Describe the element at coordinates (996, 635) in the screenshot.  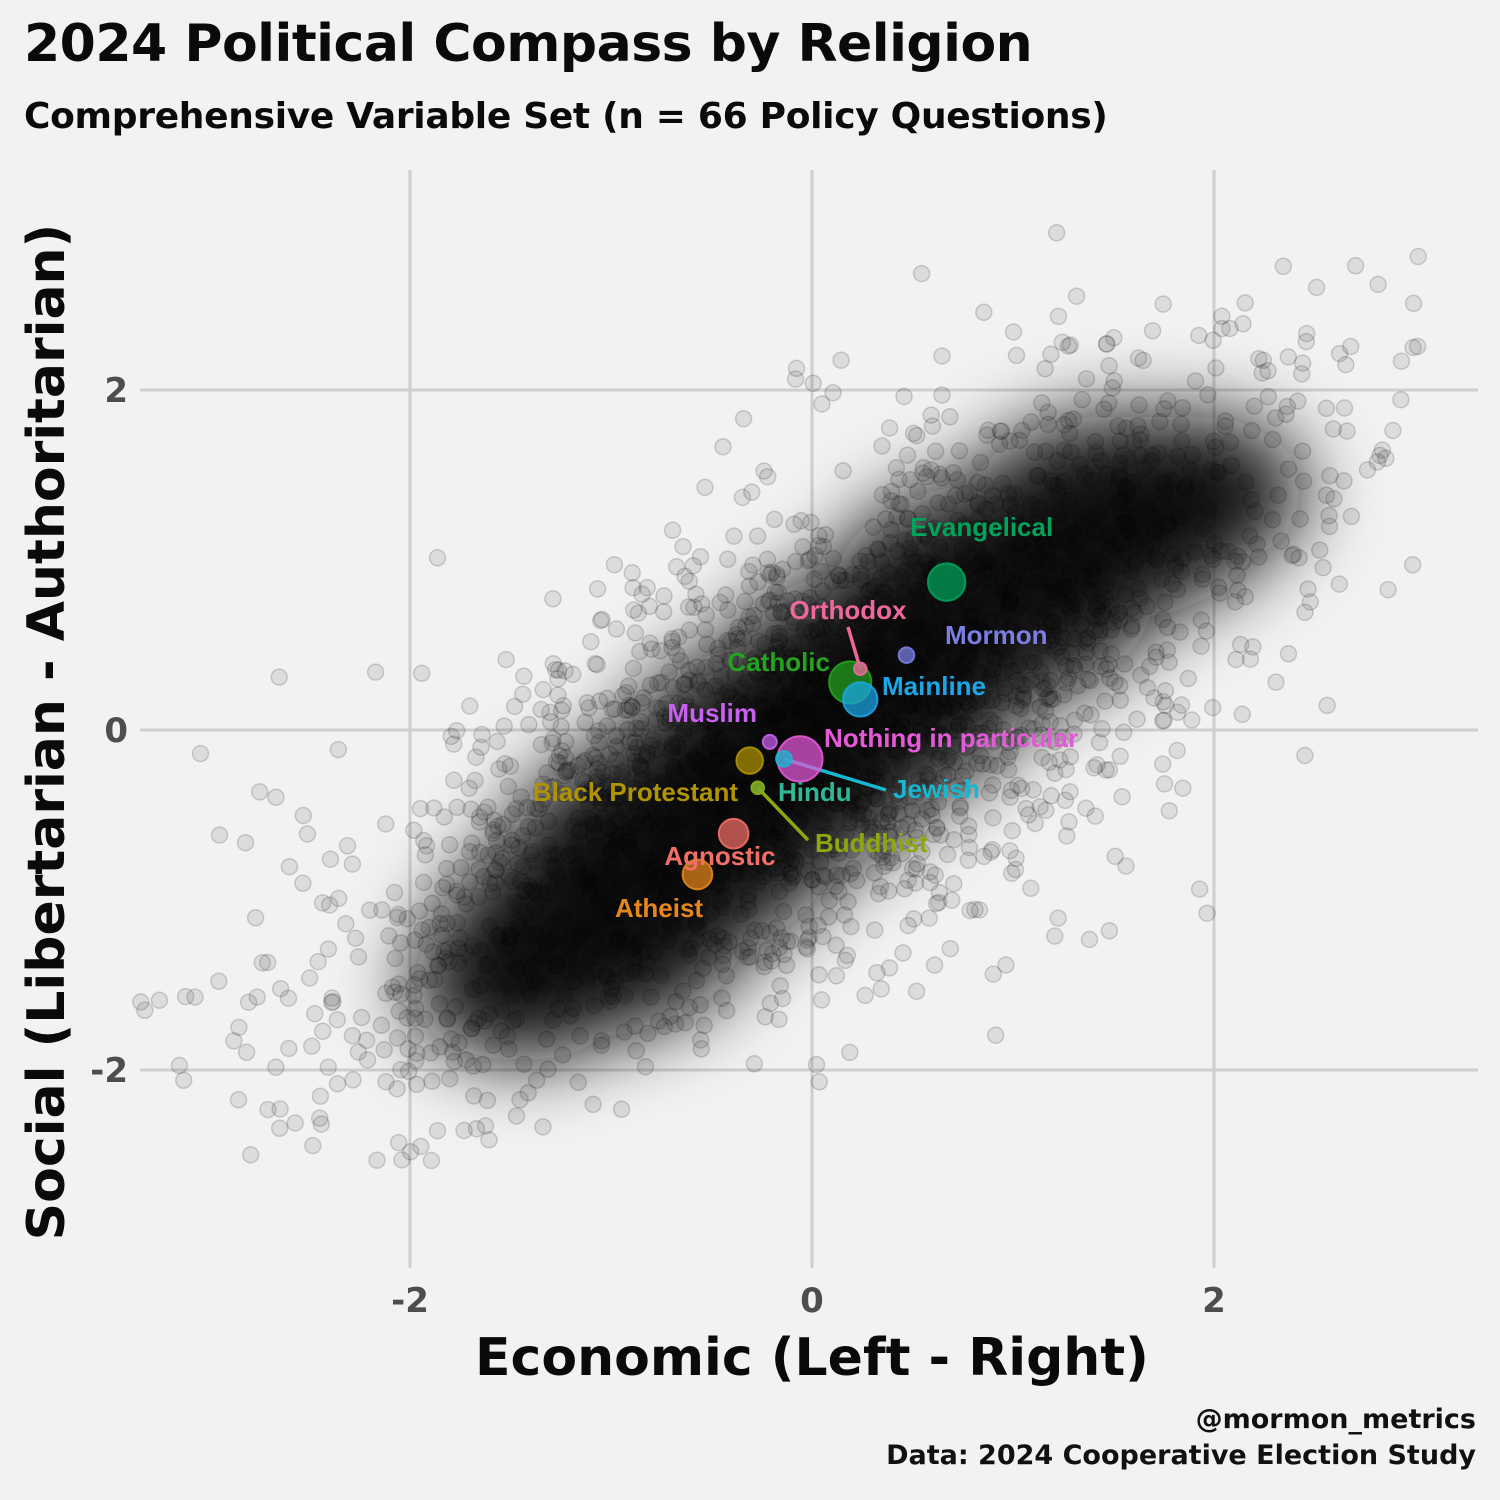
I see `label-mormon: Mormon` at that location.